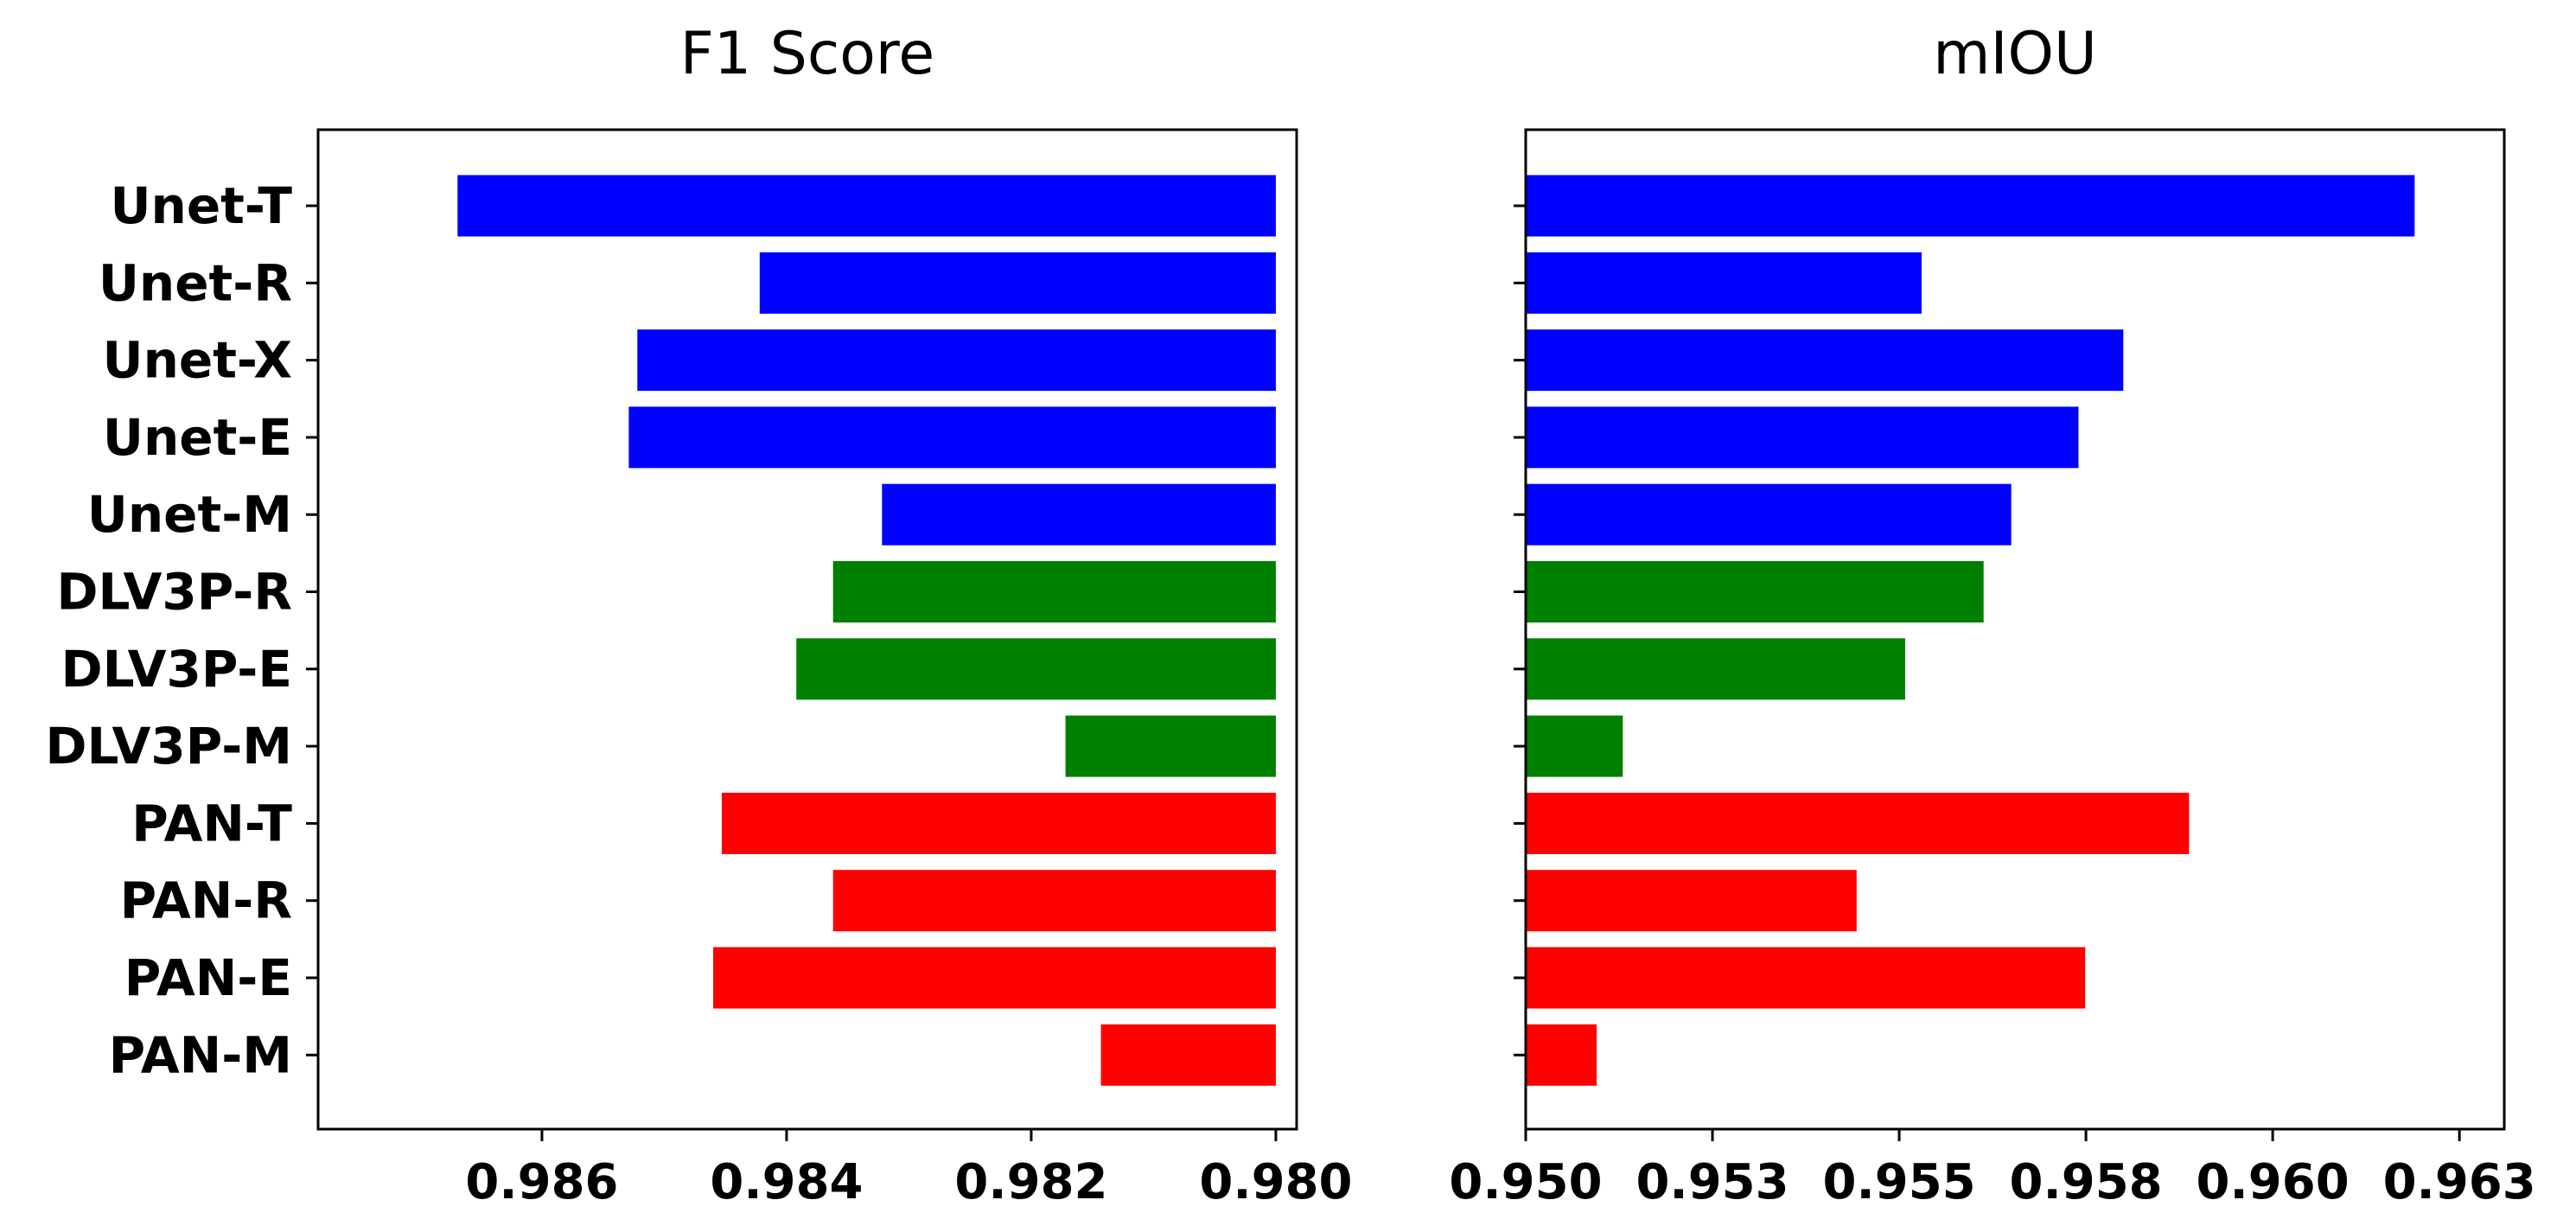 The height and width of the screenshot is (1232, 2576). I want to click on f1-xtick-label: 0.982, so click(1030, 1182).